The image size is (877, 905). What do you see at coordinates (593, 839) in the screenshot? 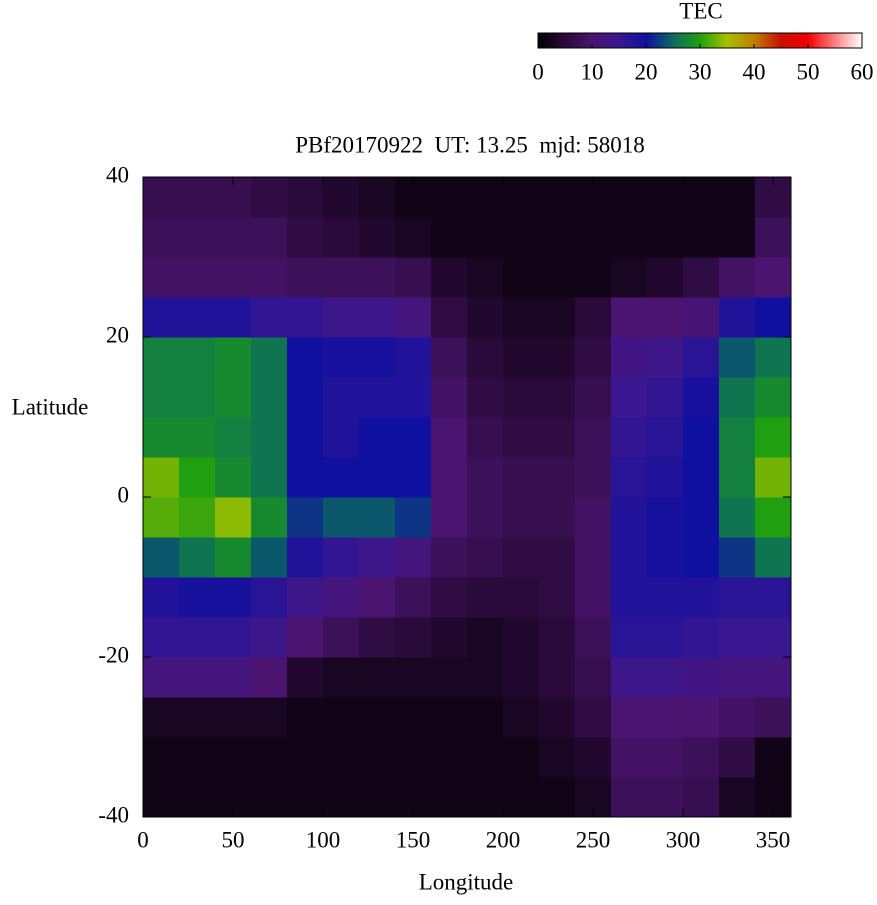
I see `x-tick-label: 250` at bounding box center [593, 839].